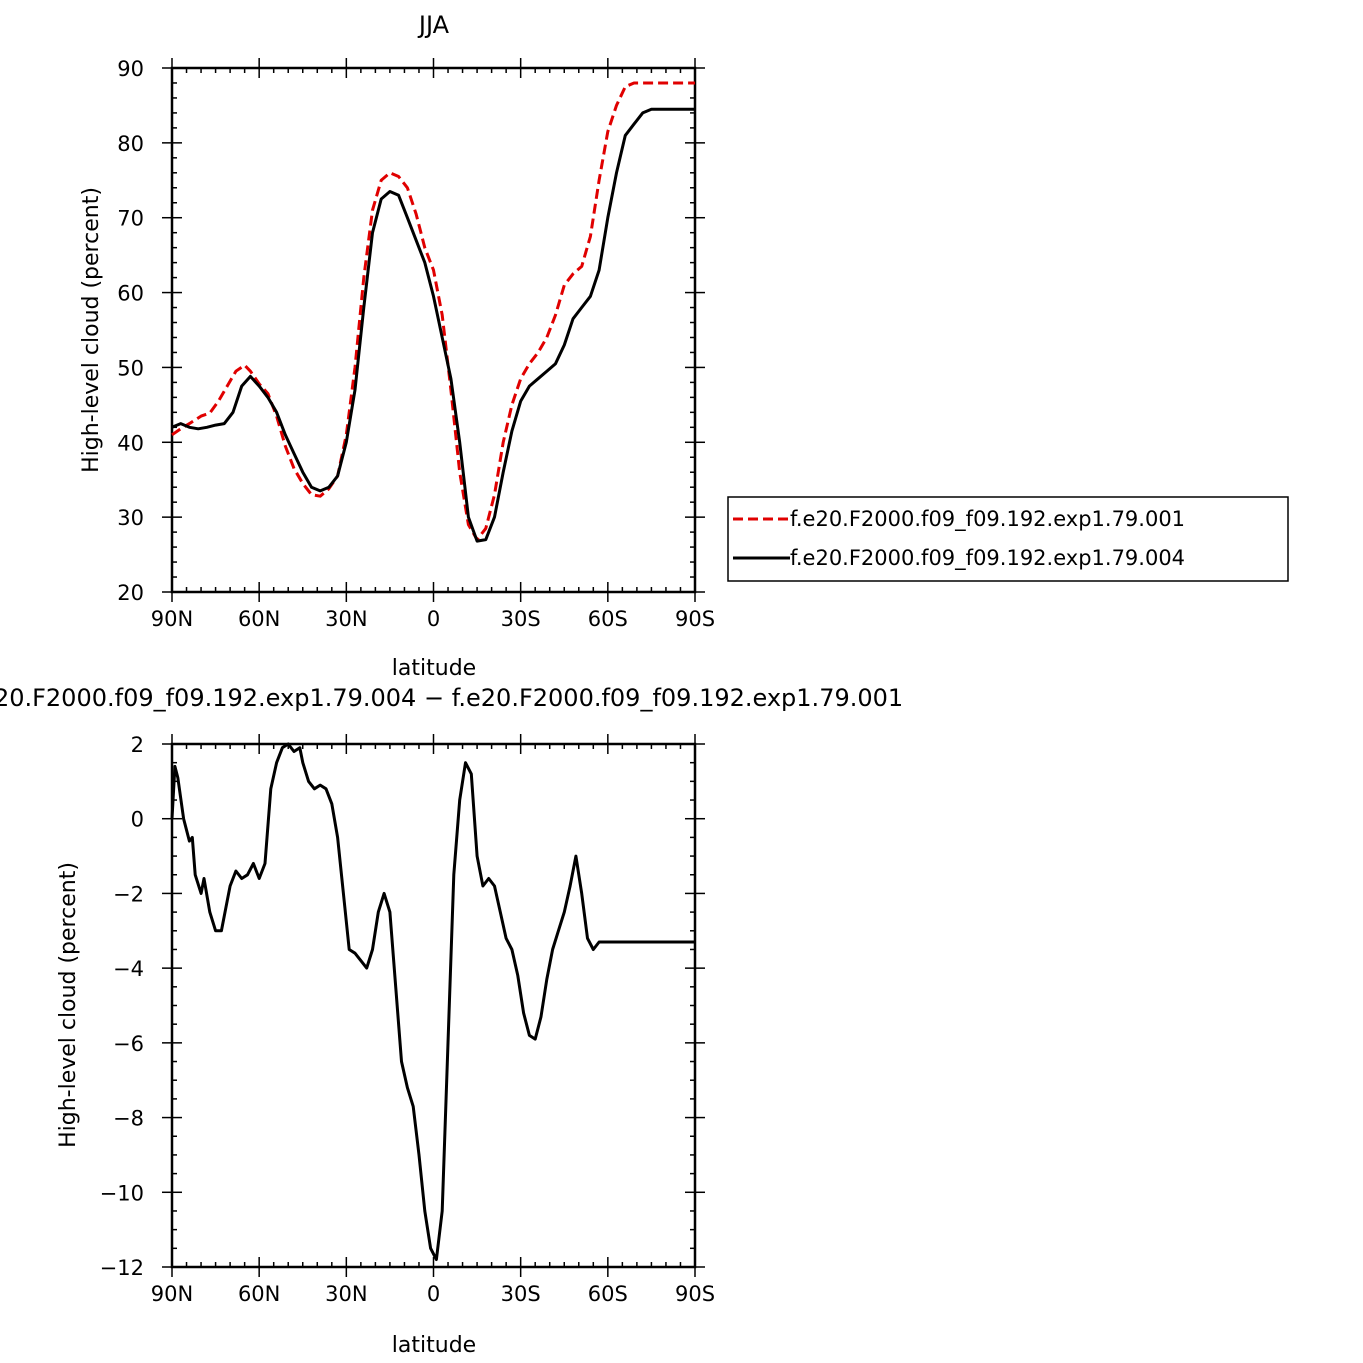  What do you see at coordinates (128, 894) in the screenshot?
I see `bottom-y-tick-label: −2` at bounding box center [128, 894].